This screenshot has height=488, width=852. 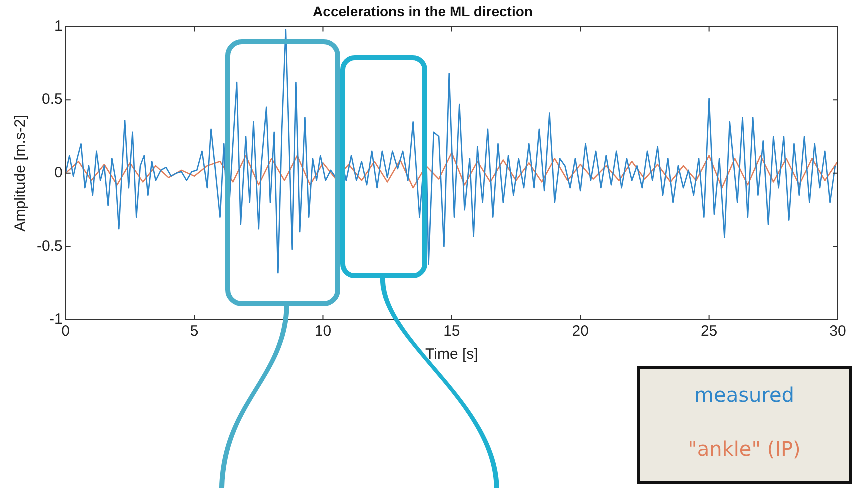 What do you see at coordinates (423, 11) in the screenshot?
I see `chart-title: Accelerations in the ML direction` at bounding box center [423, 11].